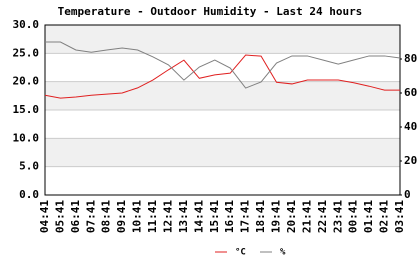  What do you see at coordinates (407, 194) in the screenshot?
I see `y2-tick-label: 0` at bounding box center [407, 194].